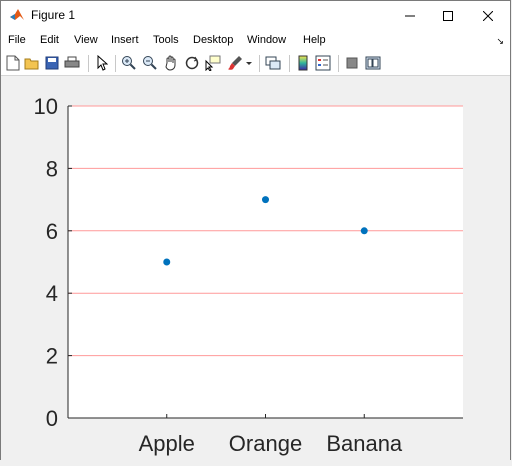 This screenshot has height=466, width=512. I want to click on figure-toolbar, so click(255, 63).